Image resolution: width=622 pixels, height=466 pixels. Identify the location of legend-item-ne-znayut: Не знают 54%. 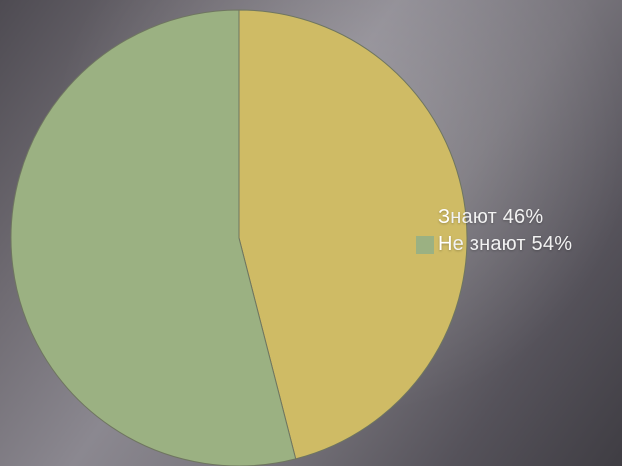
(494, 244).